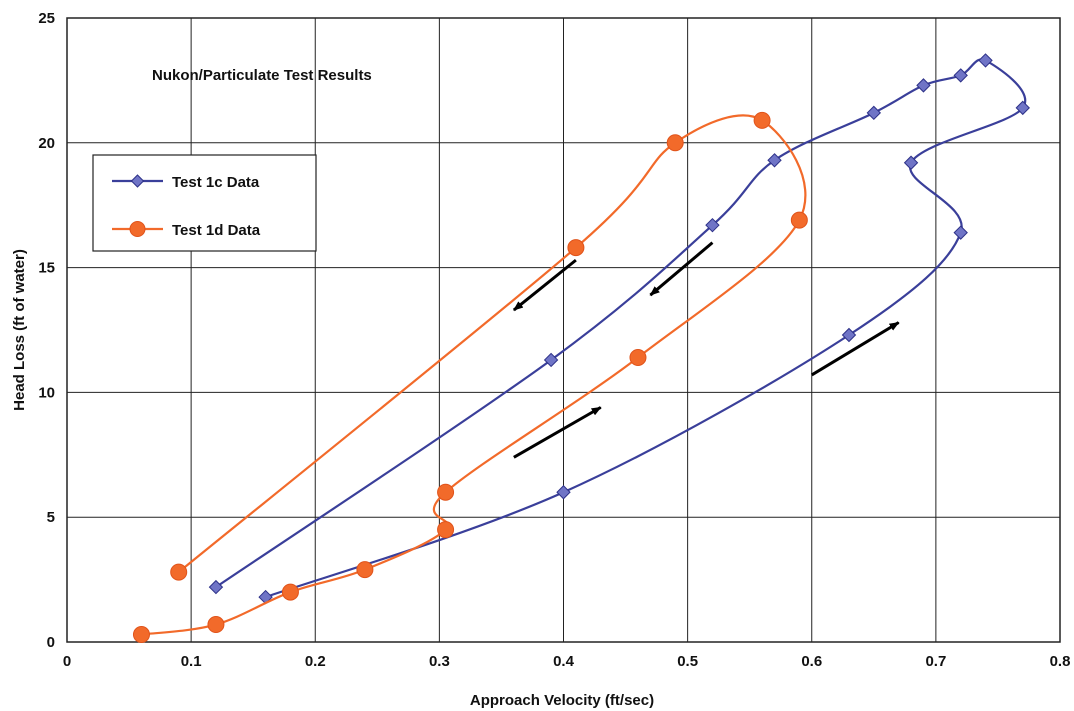 This screenshot has height=711, width=1074. Describe the element at coordinates (262, 75) in the screenshot. I see `chart-title: Nukon/Particulate Test Results` at that location.